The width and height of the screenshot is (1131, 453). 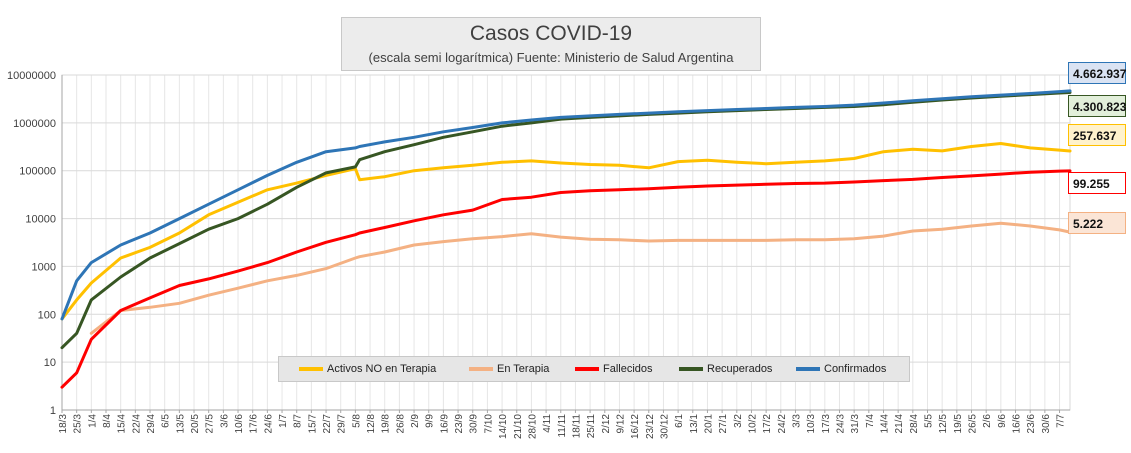 What do you see at coordinates (63, 424) in the screenshot?
I see `x-tick-label: 18/3` at bounding box center [63, 424].